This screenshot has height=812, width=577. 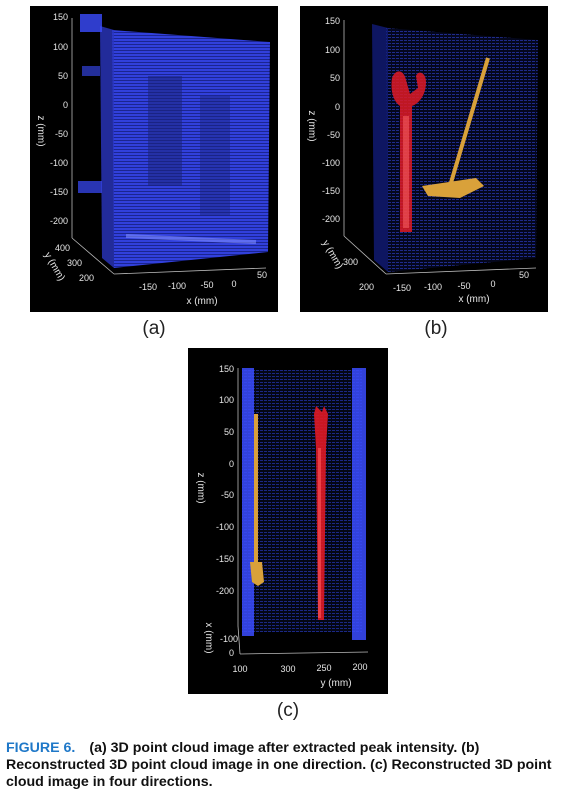 I want to click on blue-scatter-left, so click(x=91, y=23).